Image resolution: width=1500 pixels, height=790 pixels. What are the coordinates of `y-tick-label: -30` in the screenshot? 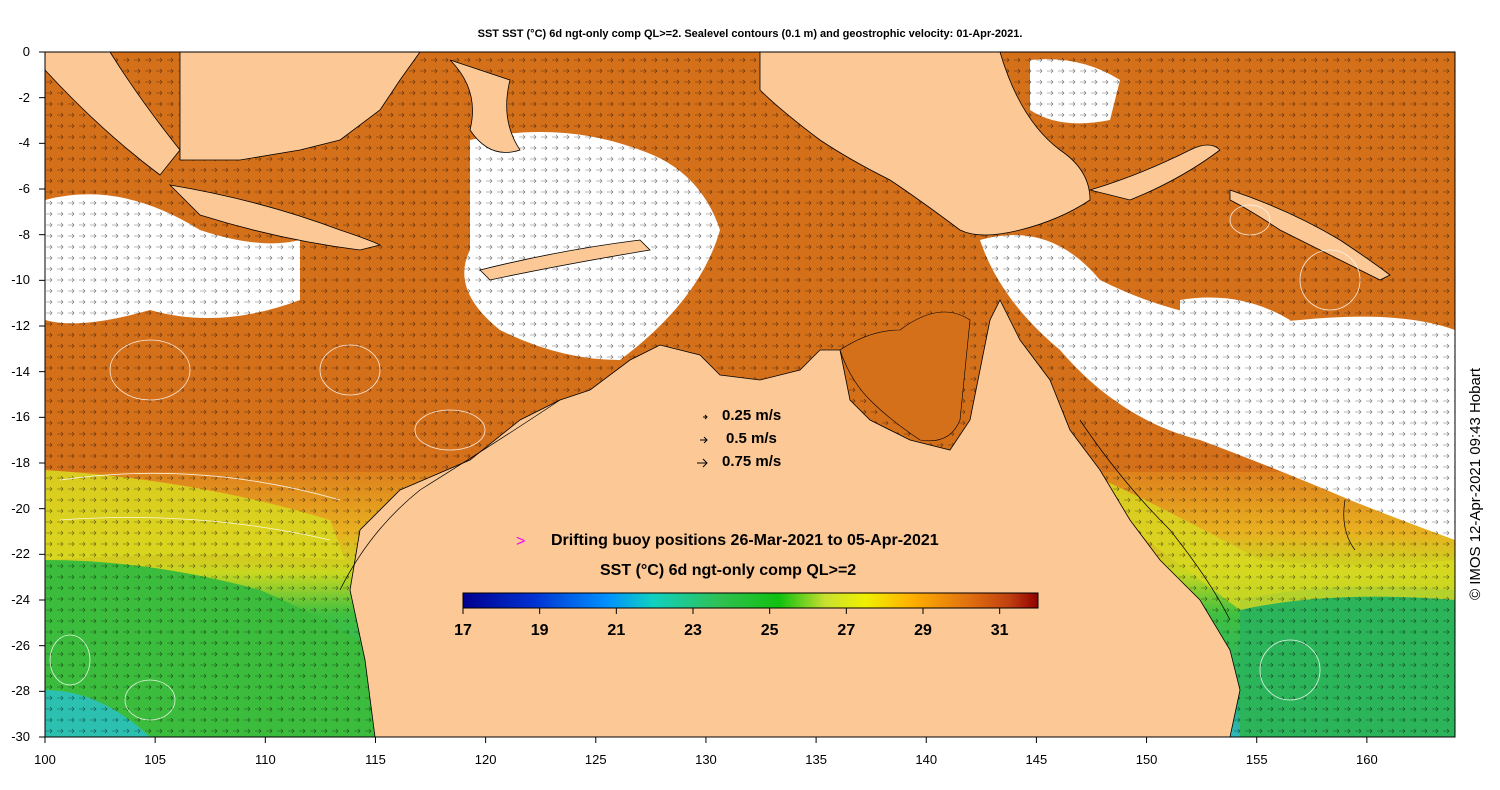 It's located at (20, 736).